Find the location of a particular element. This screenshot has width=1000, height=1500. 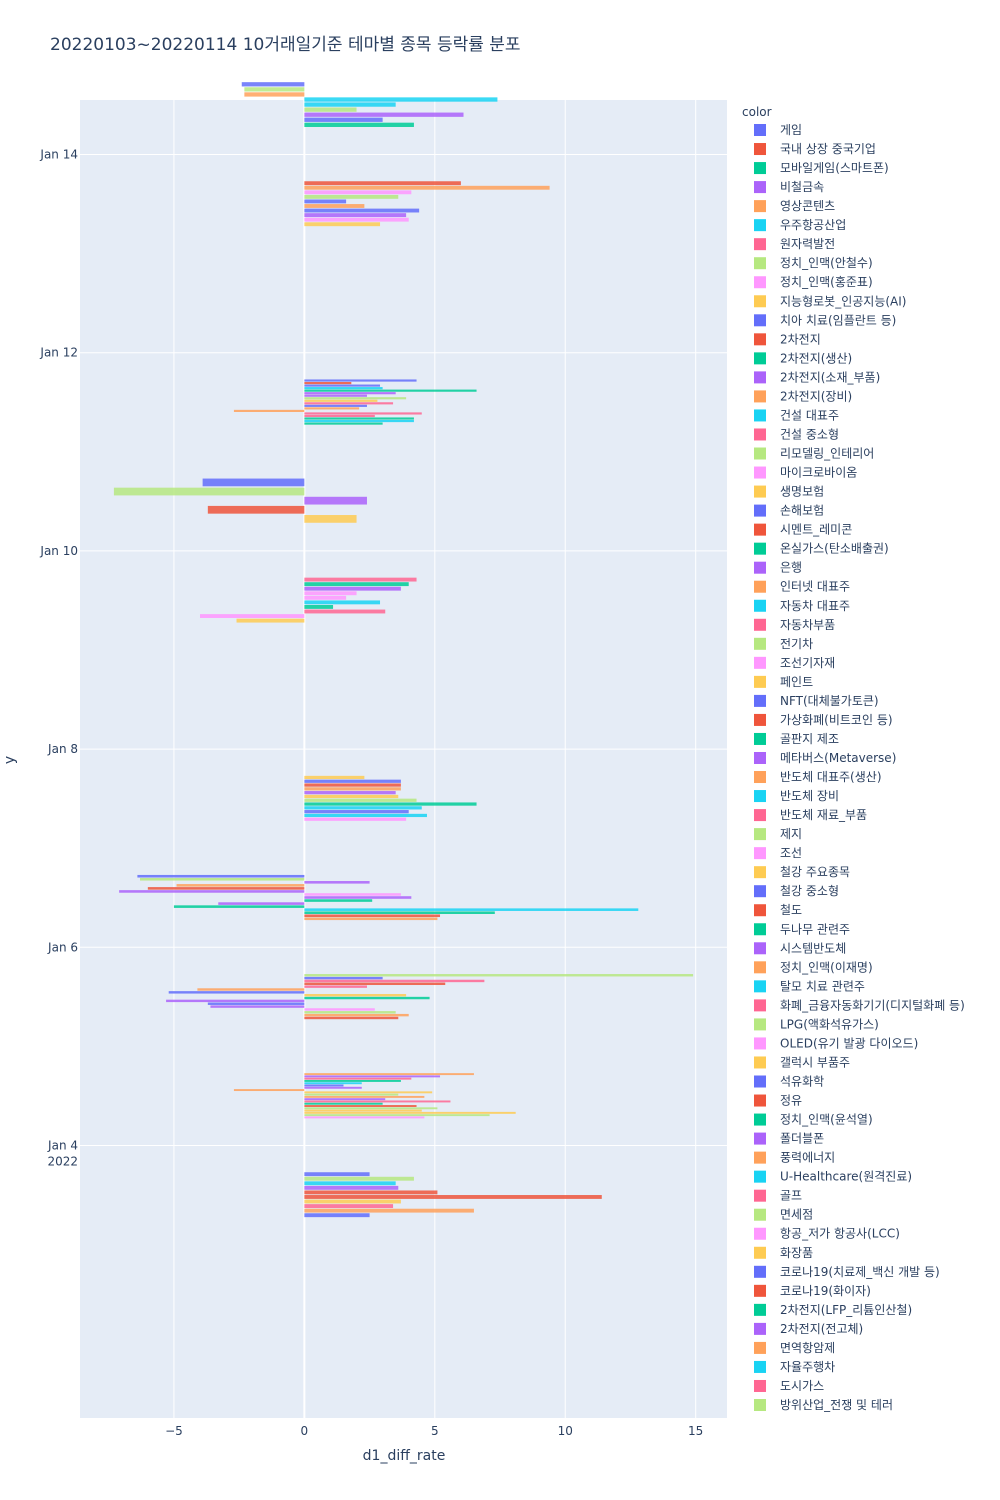

legend-item: 골프 is located at coordinates (791, 1196).